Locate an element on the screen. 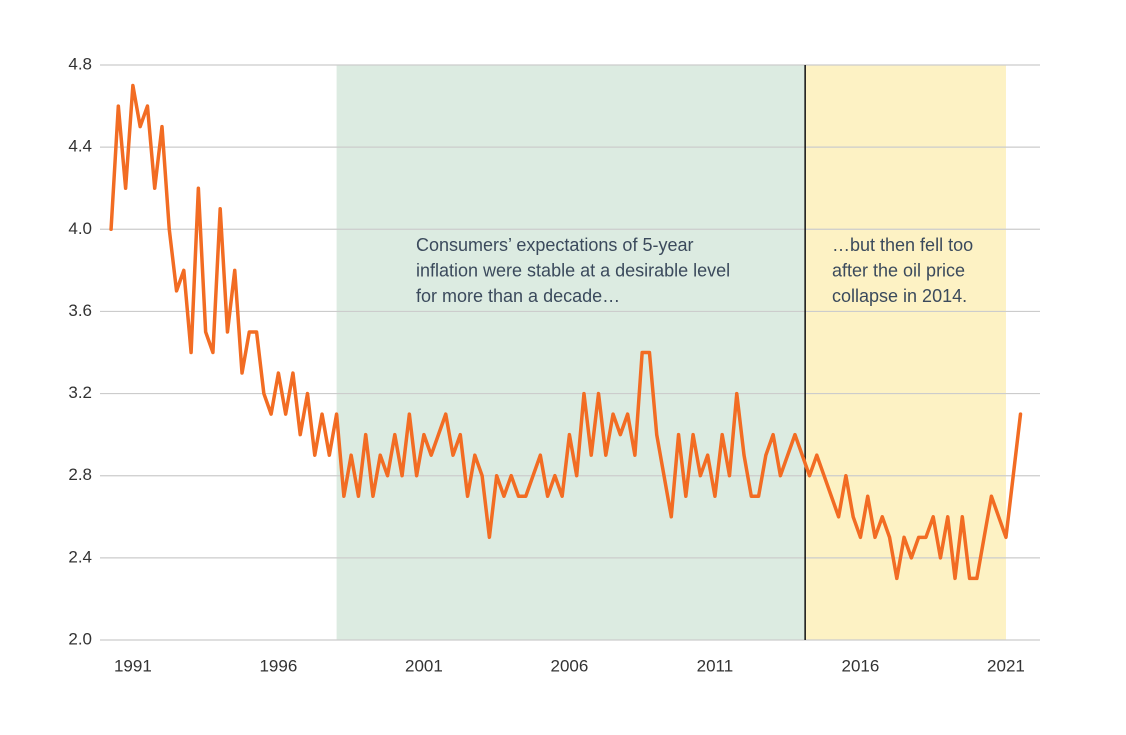 The image size is (1126, 735). annotation: after the oil price is located at coordinates (898, 270).